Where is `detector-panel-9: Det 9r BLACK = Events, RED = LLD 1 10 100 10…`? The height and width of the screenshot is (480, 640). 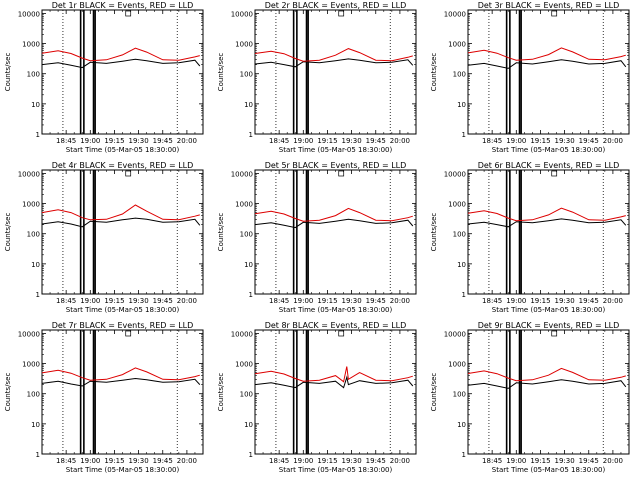 detector-panel-9: Det 9r BLACK = Events, RED = LLD 1 10 100 10… is located at coordinates (530, 397).